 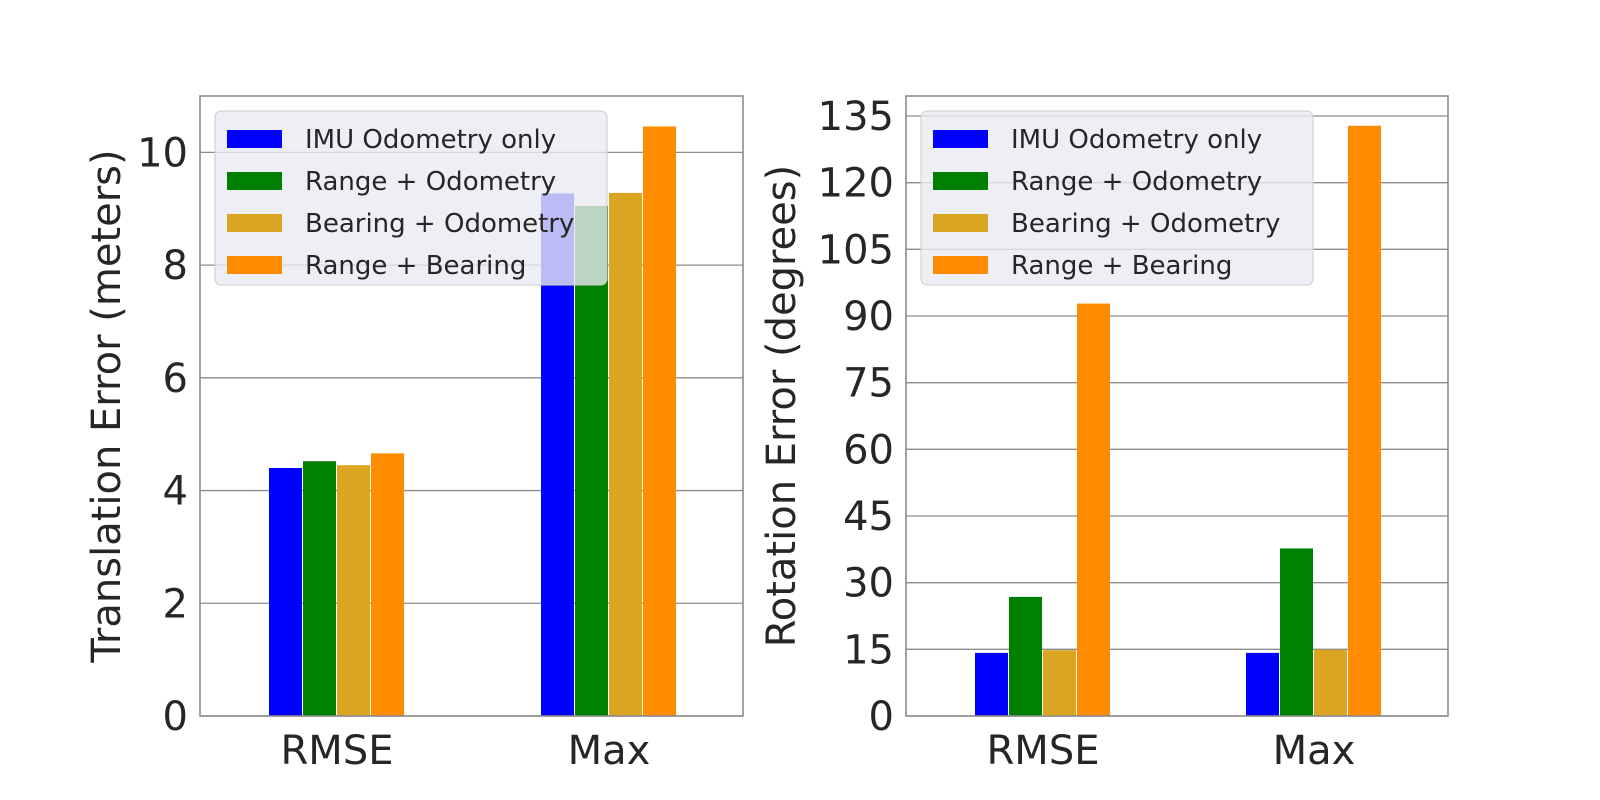 I want to click on bar-imu-odometry-only-max, so click(x=1262, y=684).